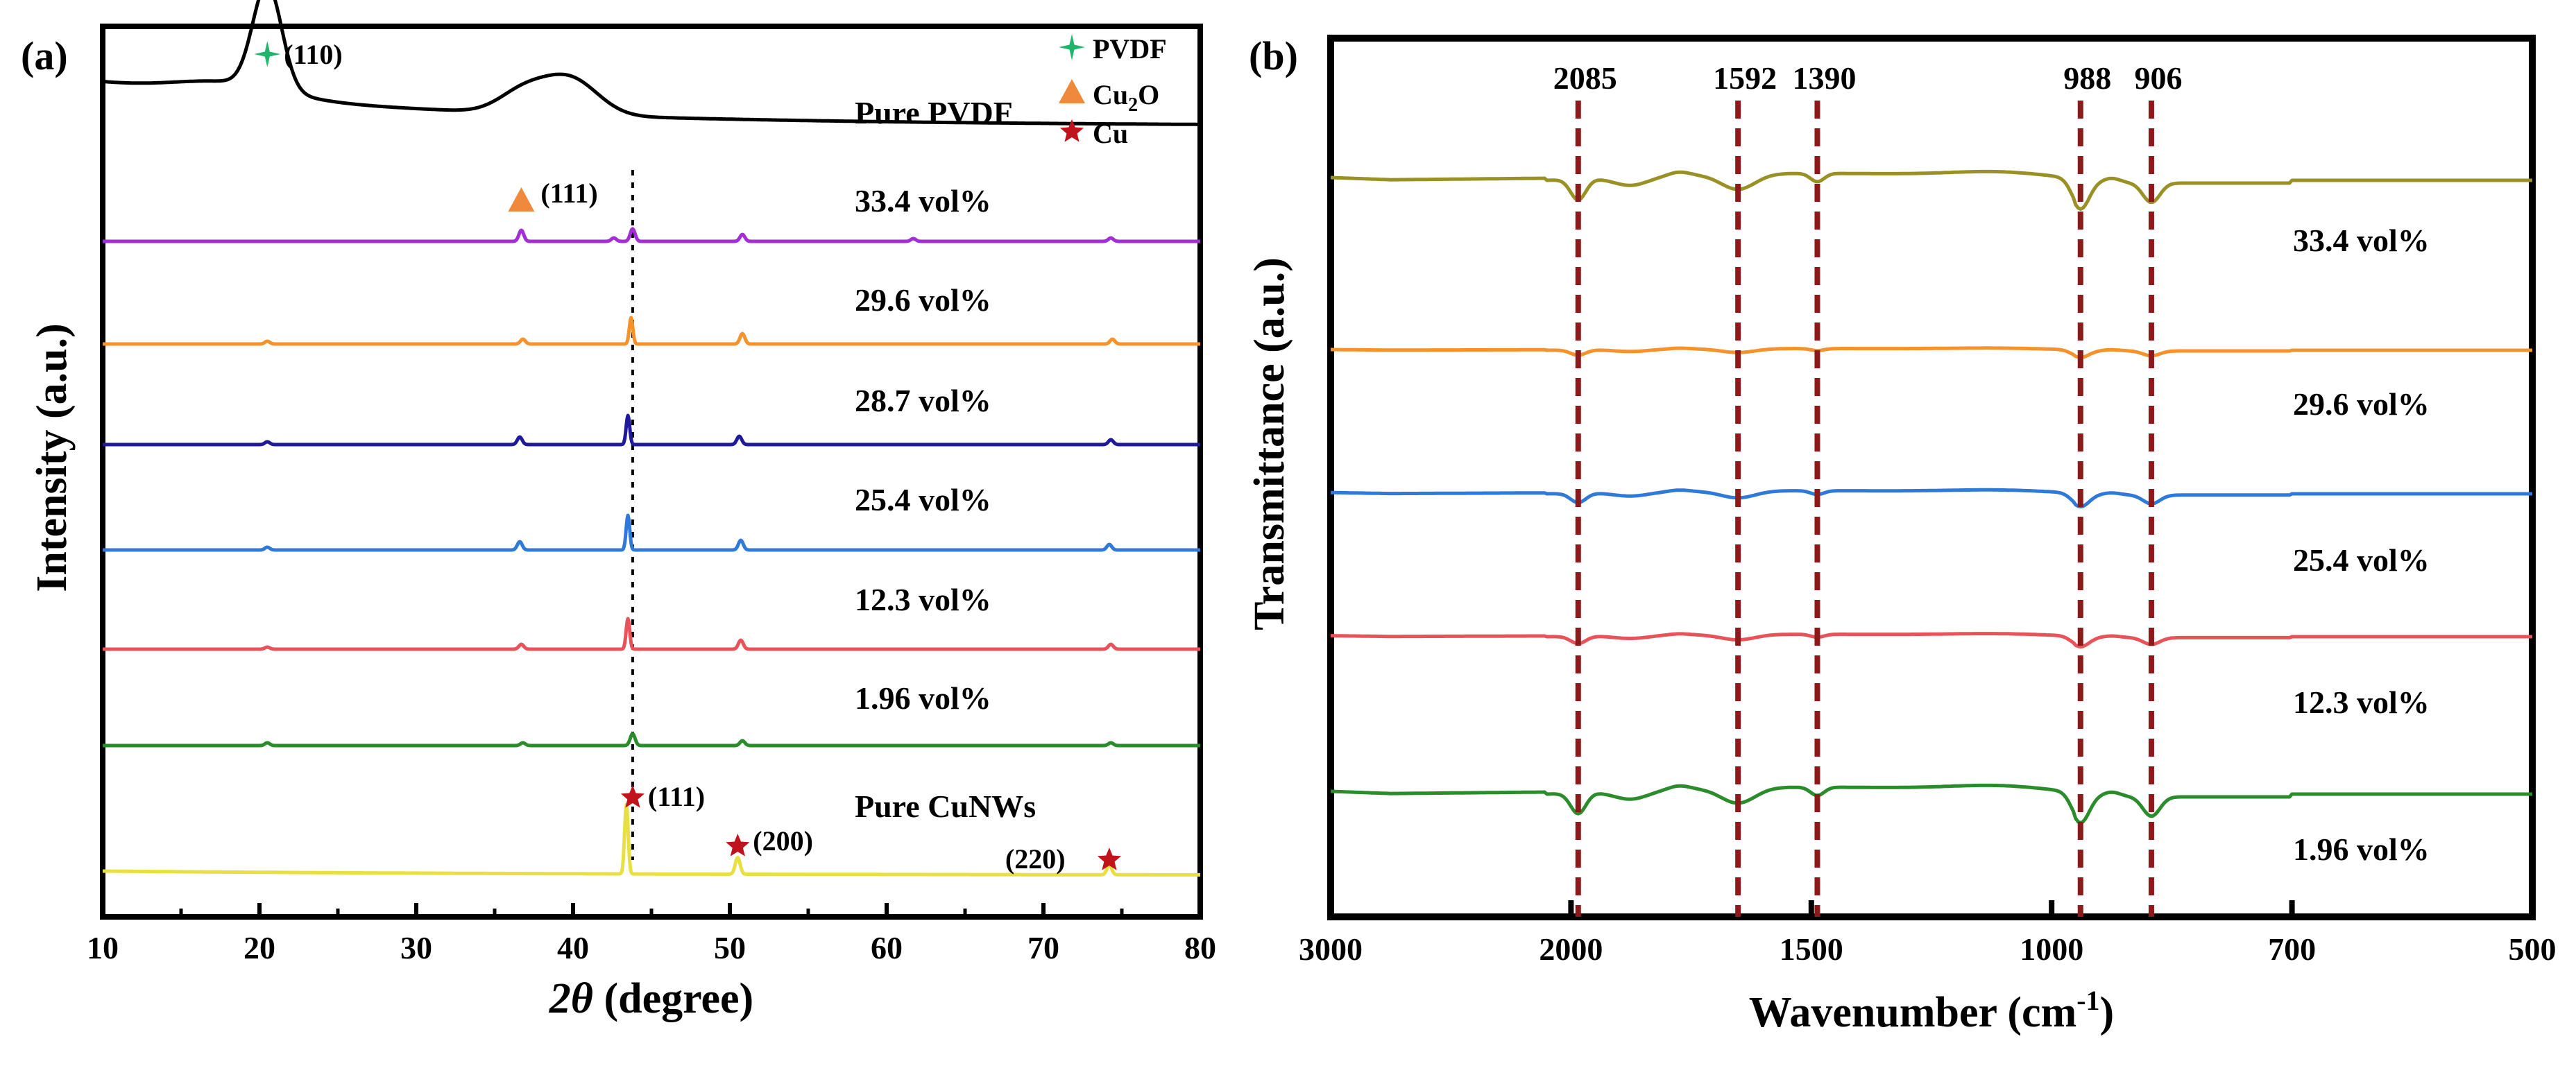  What do you see at coordinates (2107, 1012) in the screenshot?
I see `x-axis-close-paren: )` at bounding box center [2107, 1012].